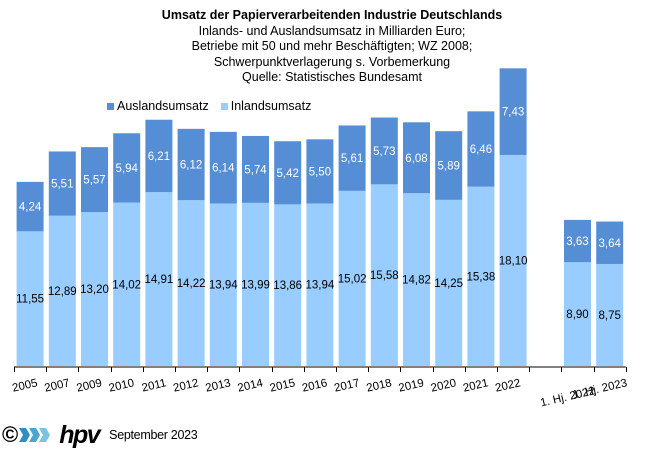 The width and height of the screenshot is (665, 463). Describe the element at coordinates (99, 435) in the screenshot. I see `footer: © hpv September 2023` at that location.